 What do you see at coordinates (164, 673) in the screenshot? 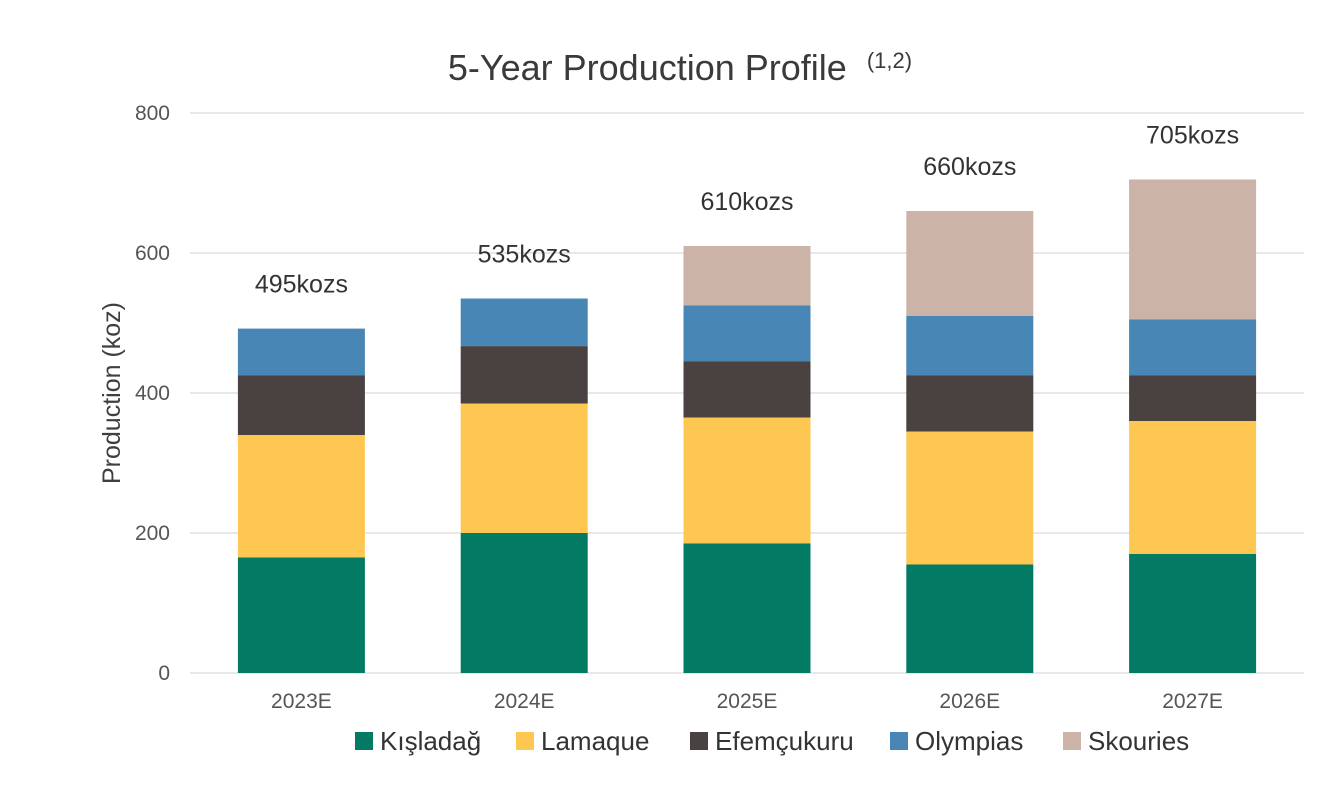
I see `y-tick-label-0: 0` at bounding box center [164, 673].